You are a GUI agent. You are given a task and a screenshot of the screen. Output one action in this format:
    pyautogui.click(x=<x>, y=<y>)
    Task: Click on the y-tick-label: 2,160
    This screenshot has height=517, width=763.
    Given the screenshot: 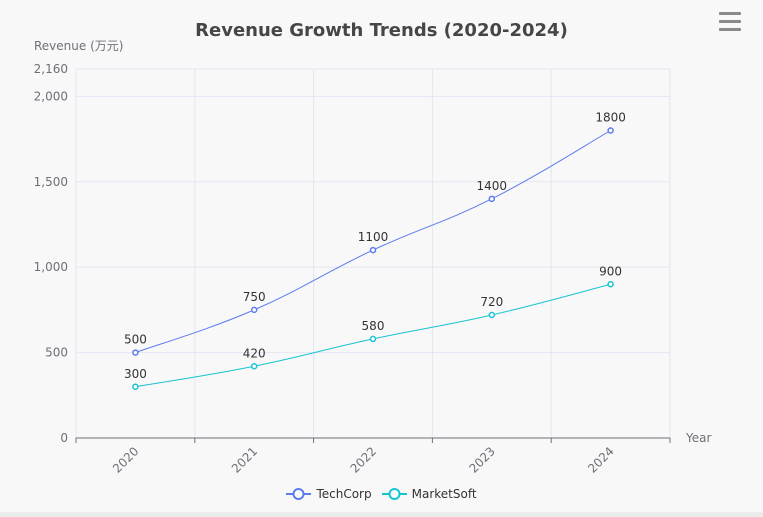 What is the action you would take?
    pyautogui.click(x=51, y=69)
    